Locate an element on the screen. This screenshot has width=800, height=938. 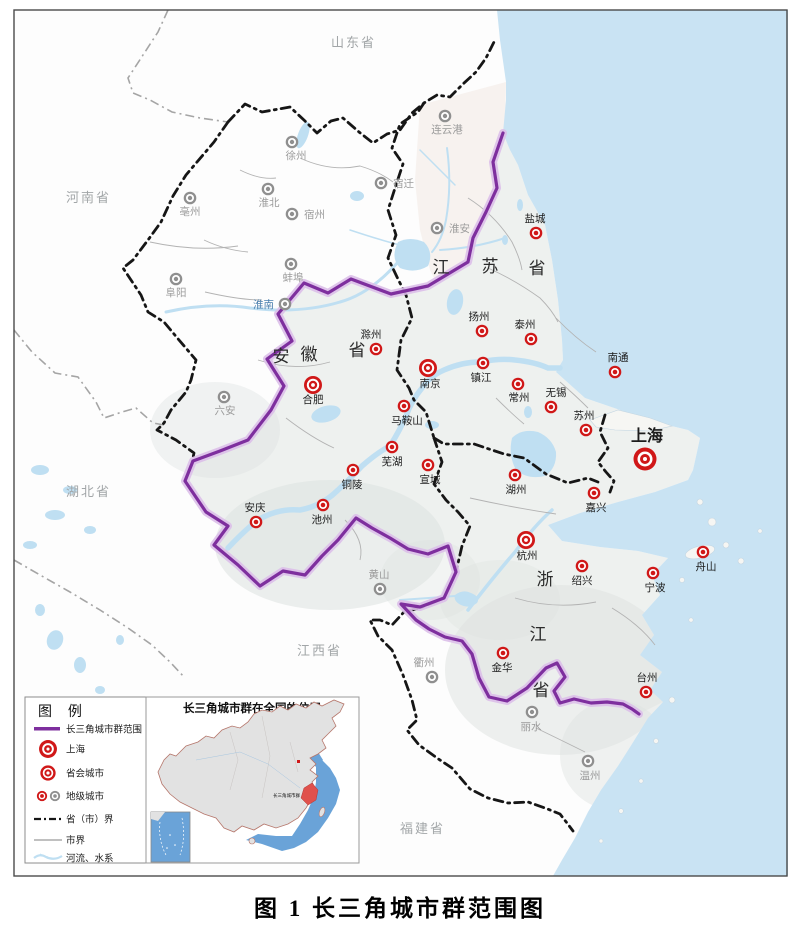
city-label: 扬州 is located at coordinates (479, 316).